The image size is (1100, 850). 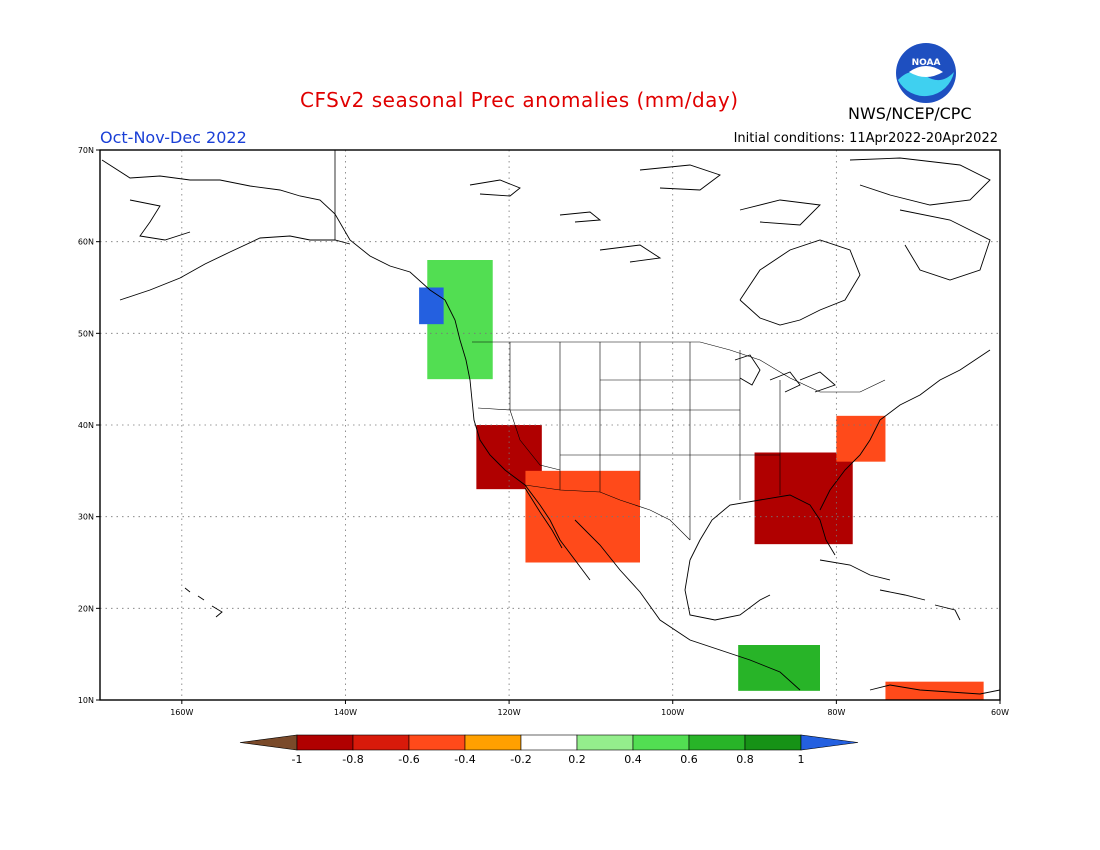 What do you see at coordinates (173, 137) in the screenshot?
I see `season-label: Oct-Nov-Dec 2022` at bounding box center [173, 137].